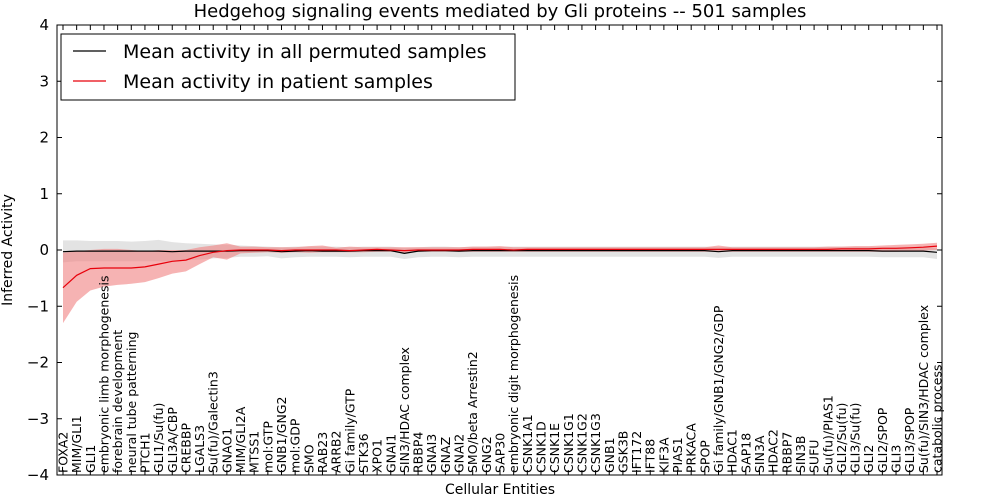 Image resolution: width=1000 pixels, height=500 pixels. Describe the element at coordinates (827, 434) in the screenshot. I see `x-tick-label-su-fu-pias1: Su(fu)/PIAS1` at that location.